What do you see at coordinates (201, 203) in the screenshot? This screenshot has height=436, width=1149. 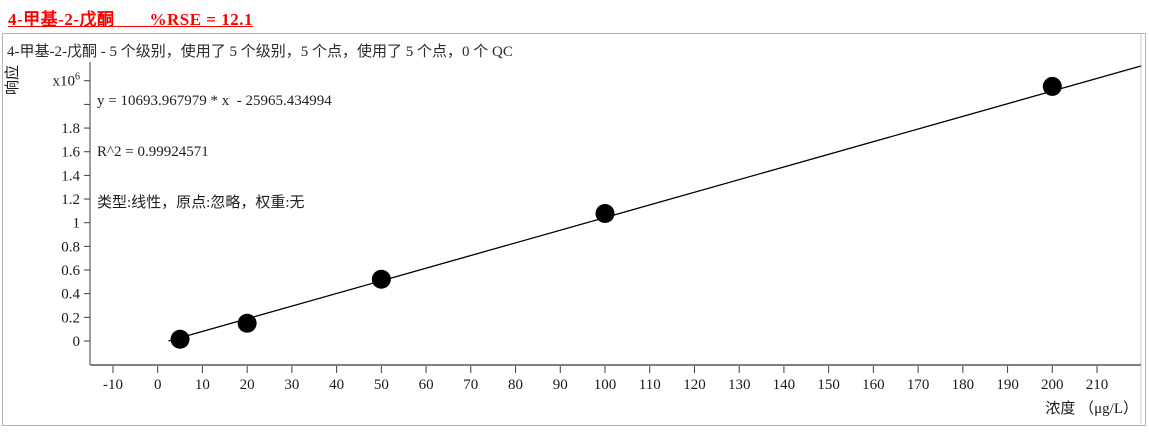 I see `fit-type-info: 类型:线性，原点:忽略，权重:无` at bounding box center [201, 203].